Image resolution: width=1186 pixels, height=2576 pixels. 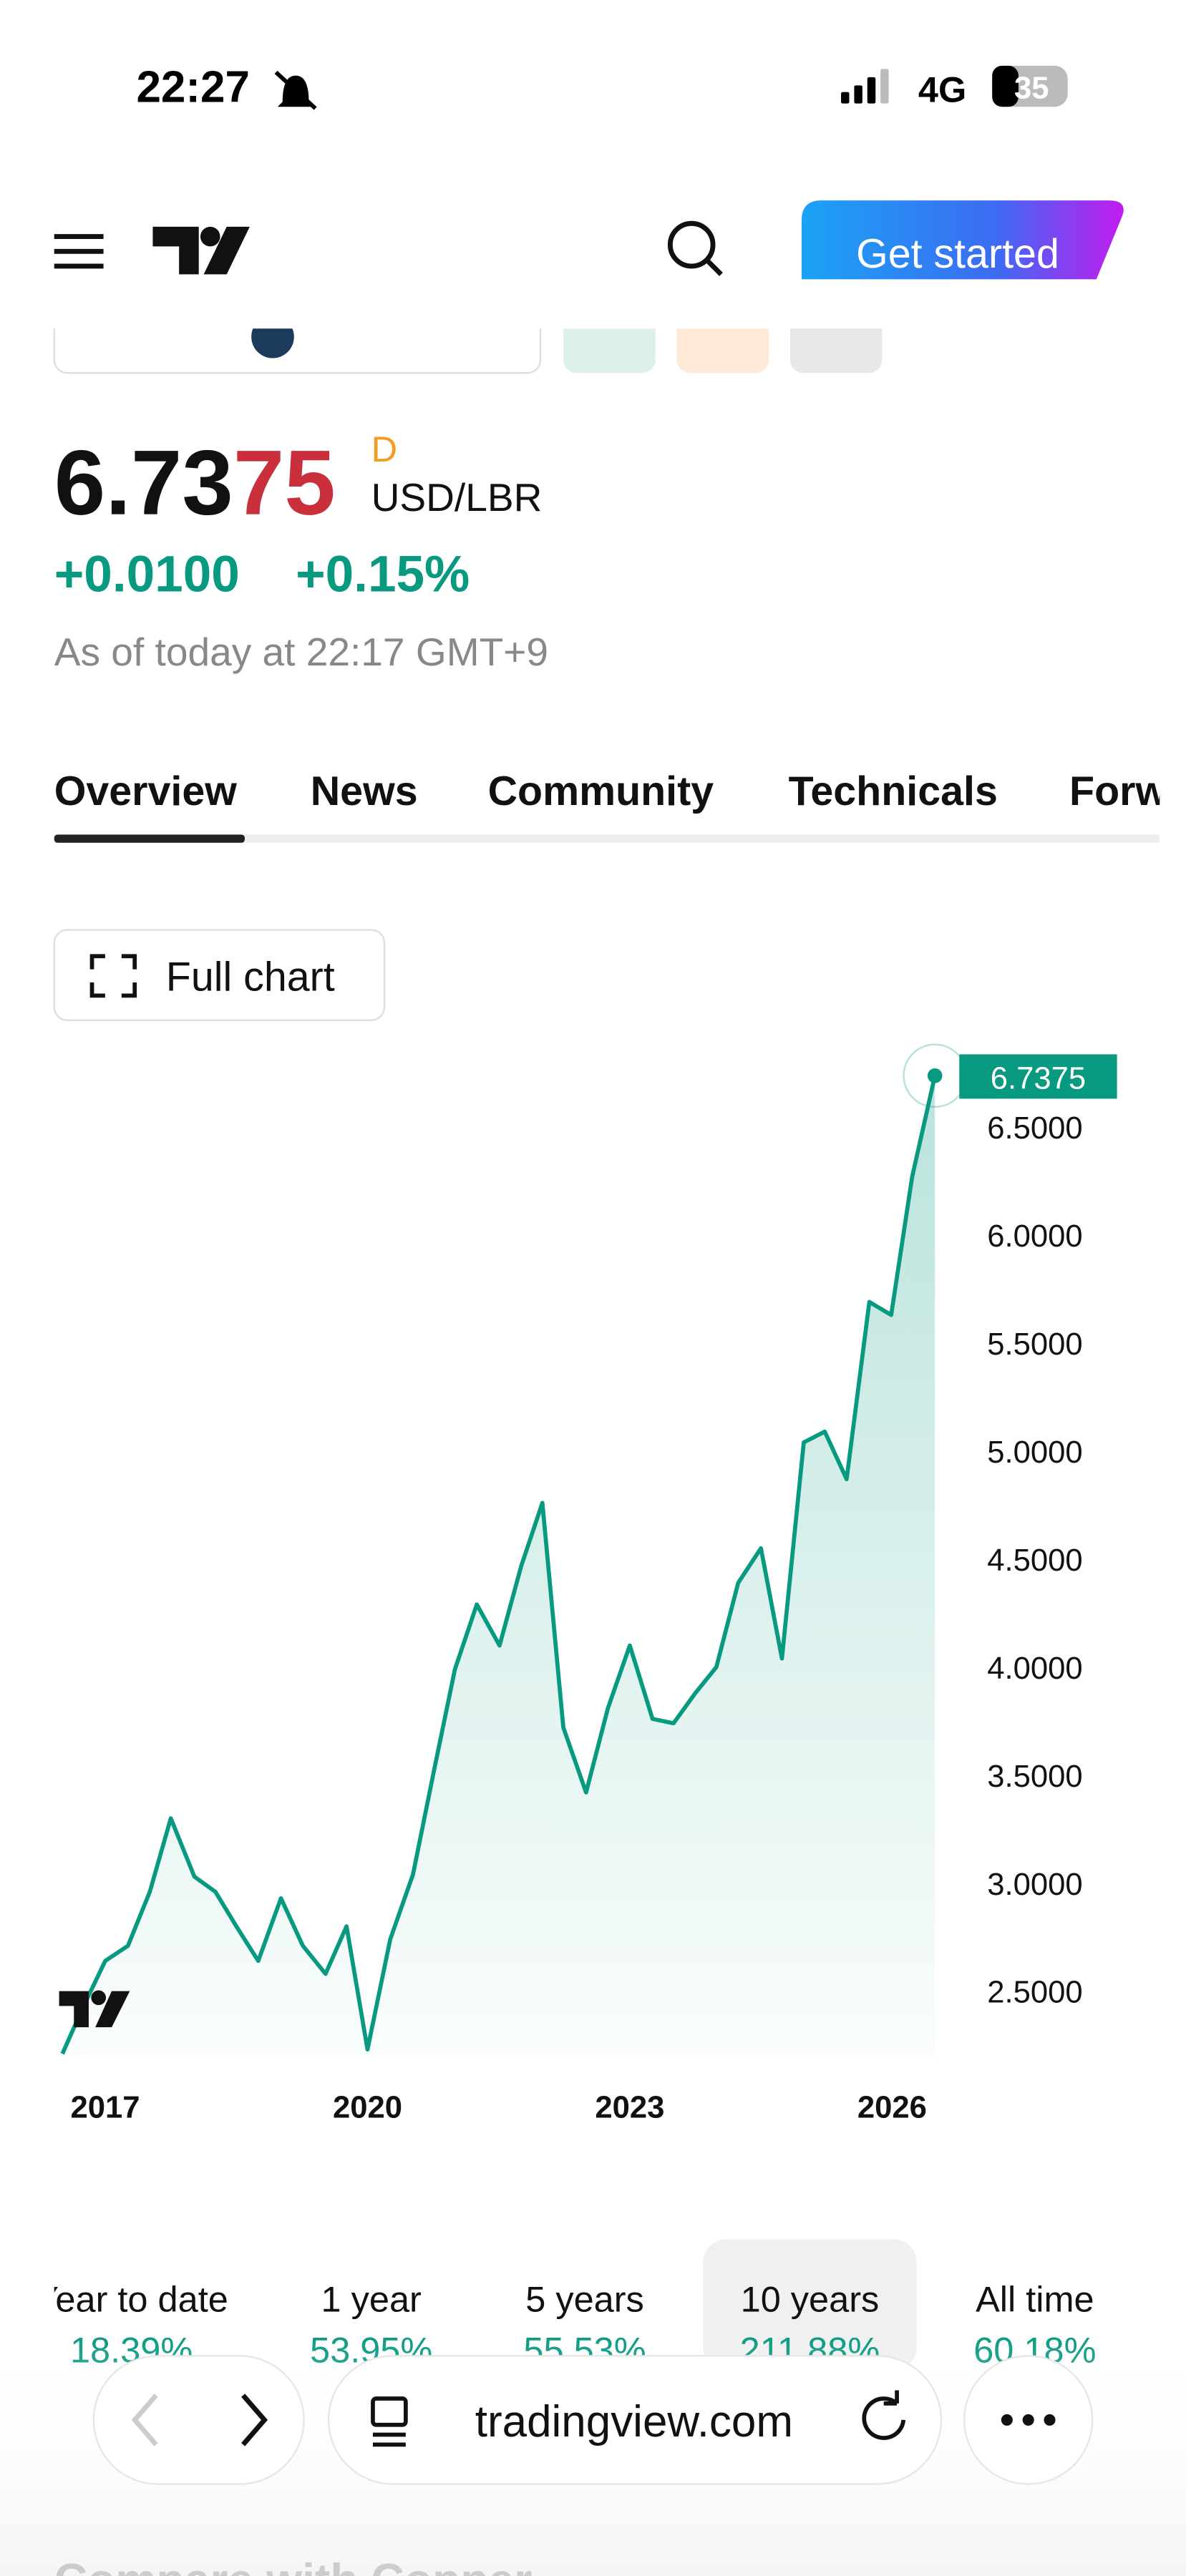 I want to click on x-tick-label: 2023, so click(x=629, y=2107).